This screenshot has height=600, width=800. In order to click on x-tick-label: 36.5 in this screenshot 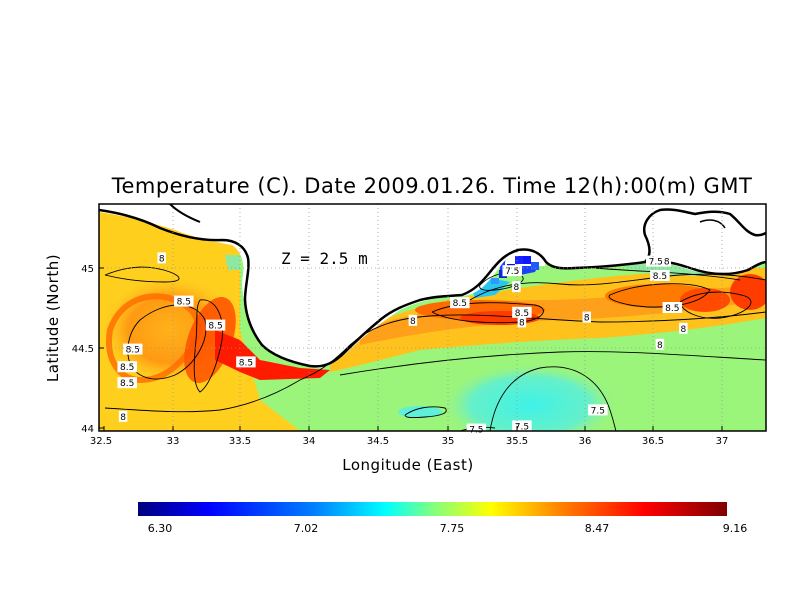, I will do `click(653, 441)`.